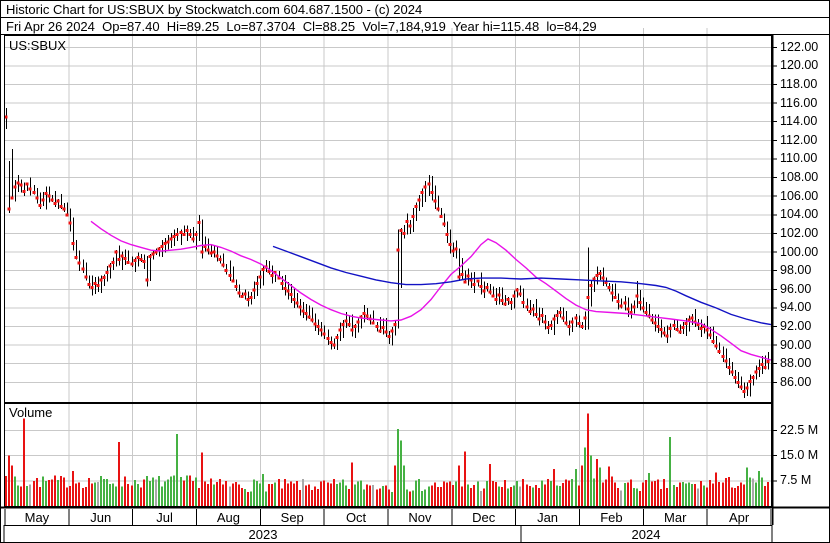  What do you see at coordinates (799, 232) in the screenshot?
I see `price-axis-label: 102.00` at bounding box center [799, 232].